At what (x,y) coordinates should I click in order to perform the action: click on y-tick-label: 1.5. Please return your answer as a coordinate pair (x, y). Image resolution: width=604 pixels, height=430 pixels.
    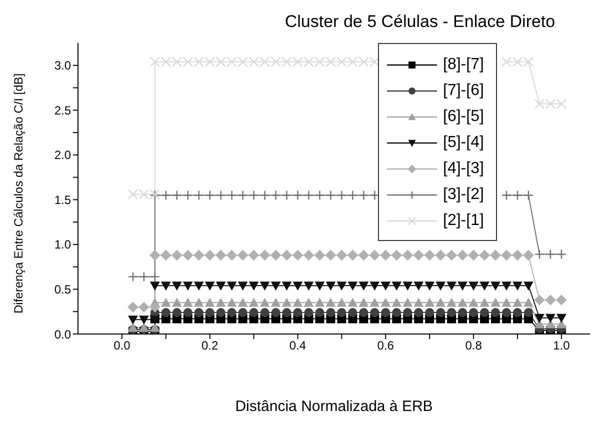
    Looking at the image, I should click on (63, 199).